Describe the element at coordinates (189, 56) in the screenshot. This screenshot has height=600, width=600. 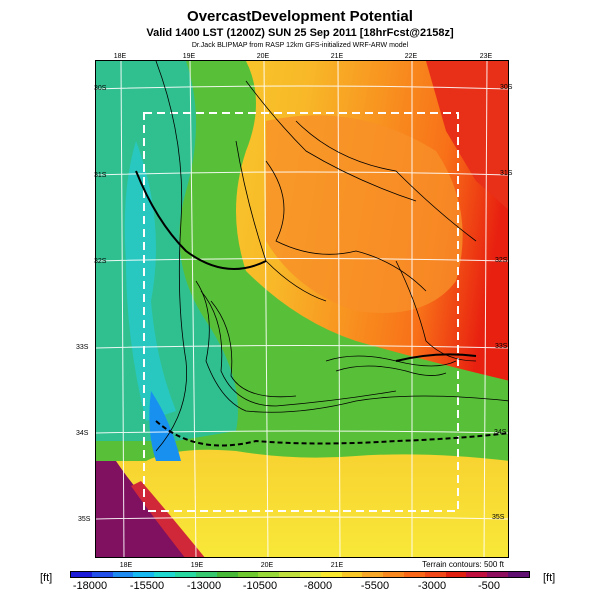
I see `lon-label-top: 19E` at that location.